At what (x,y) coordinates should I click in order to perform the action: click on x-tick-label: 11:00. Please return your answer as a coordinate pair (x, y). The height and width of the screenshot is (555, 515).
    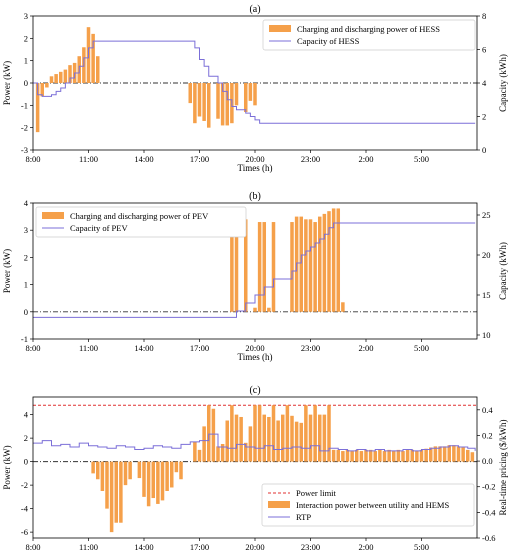
    Looking at the image, I should click on (88, 159).